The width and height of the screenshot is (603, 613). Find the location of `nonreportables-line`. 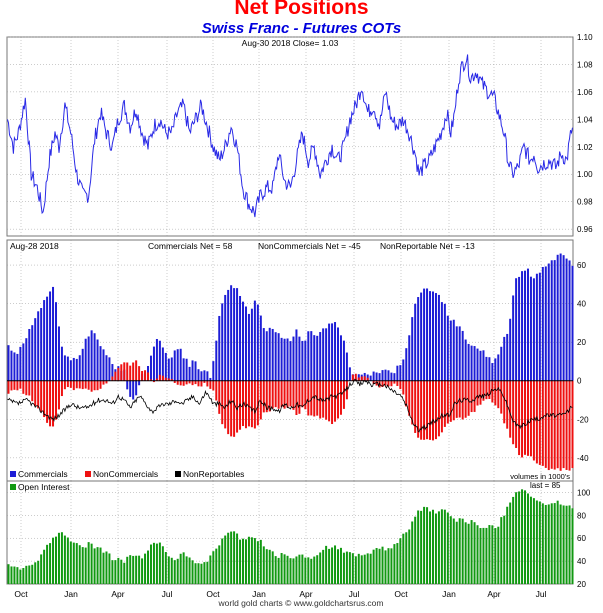

nonreportables-line is located at coordinates (290, 405).